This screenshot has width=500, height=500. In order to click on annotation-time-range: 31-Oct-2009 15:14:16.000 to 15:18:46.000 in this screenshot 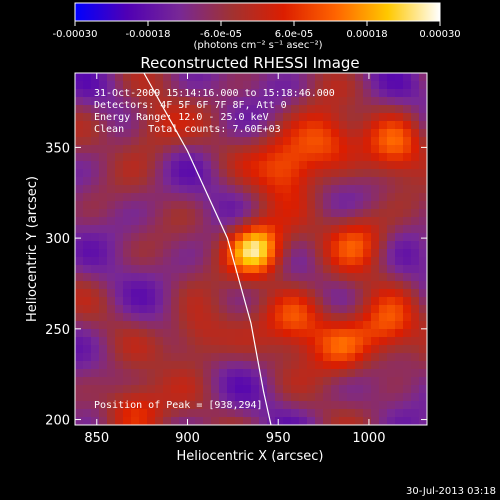, I will do `click(214, 93)`.